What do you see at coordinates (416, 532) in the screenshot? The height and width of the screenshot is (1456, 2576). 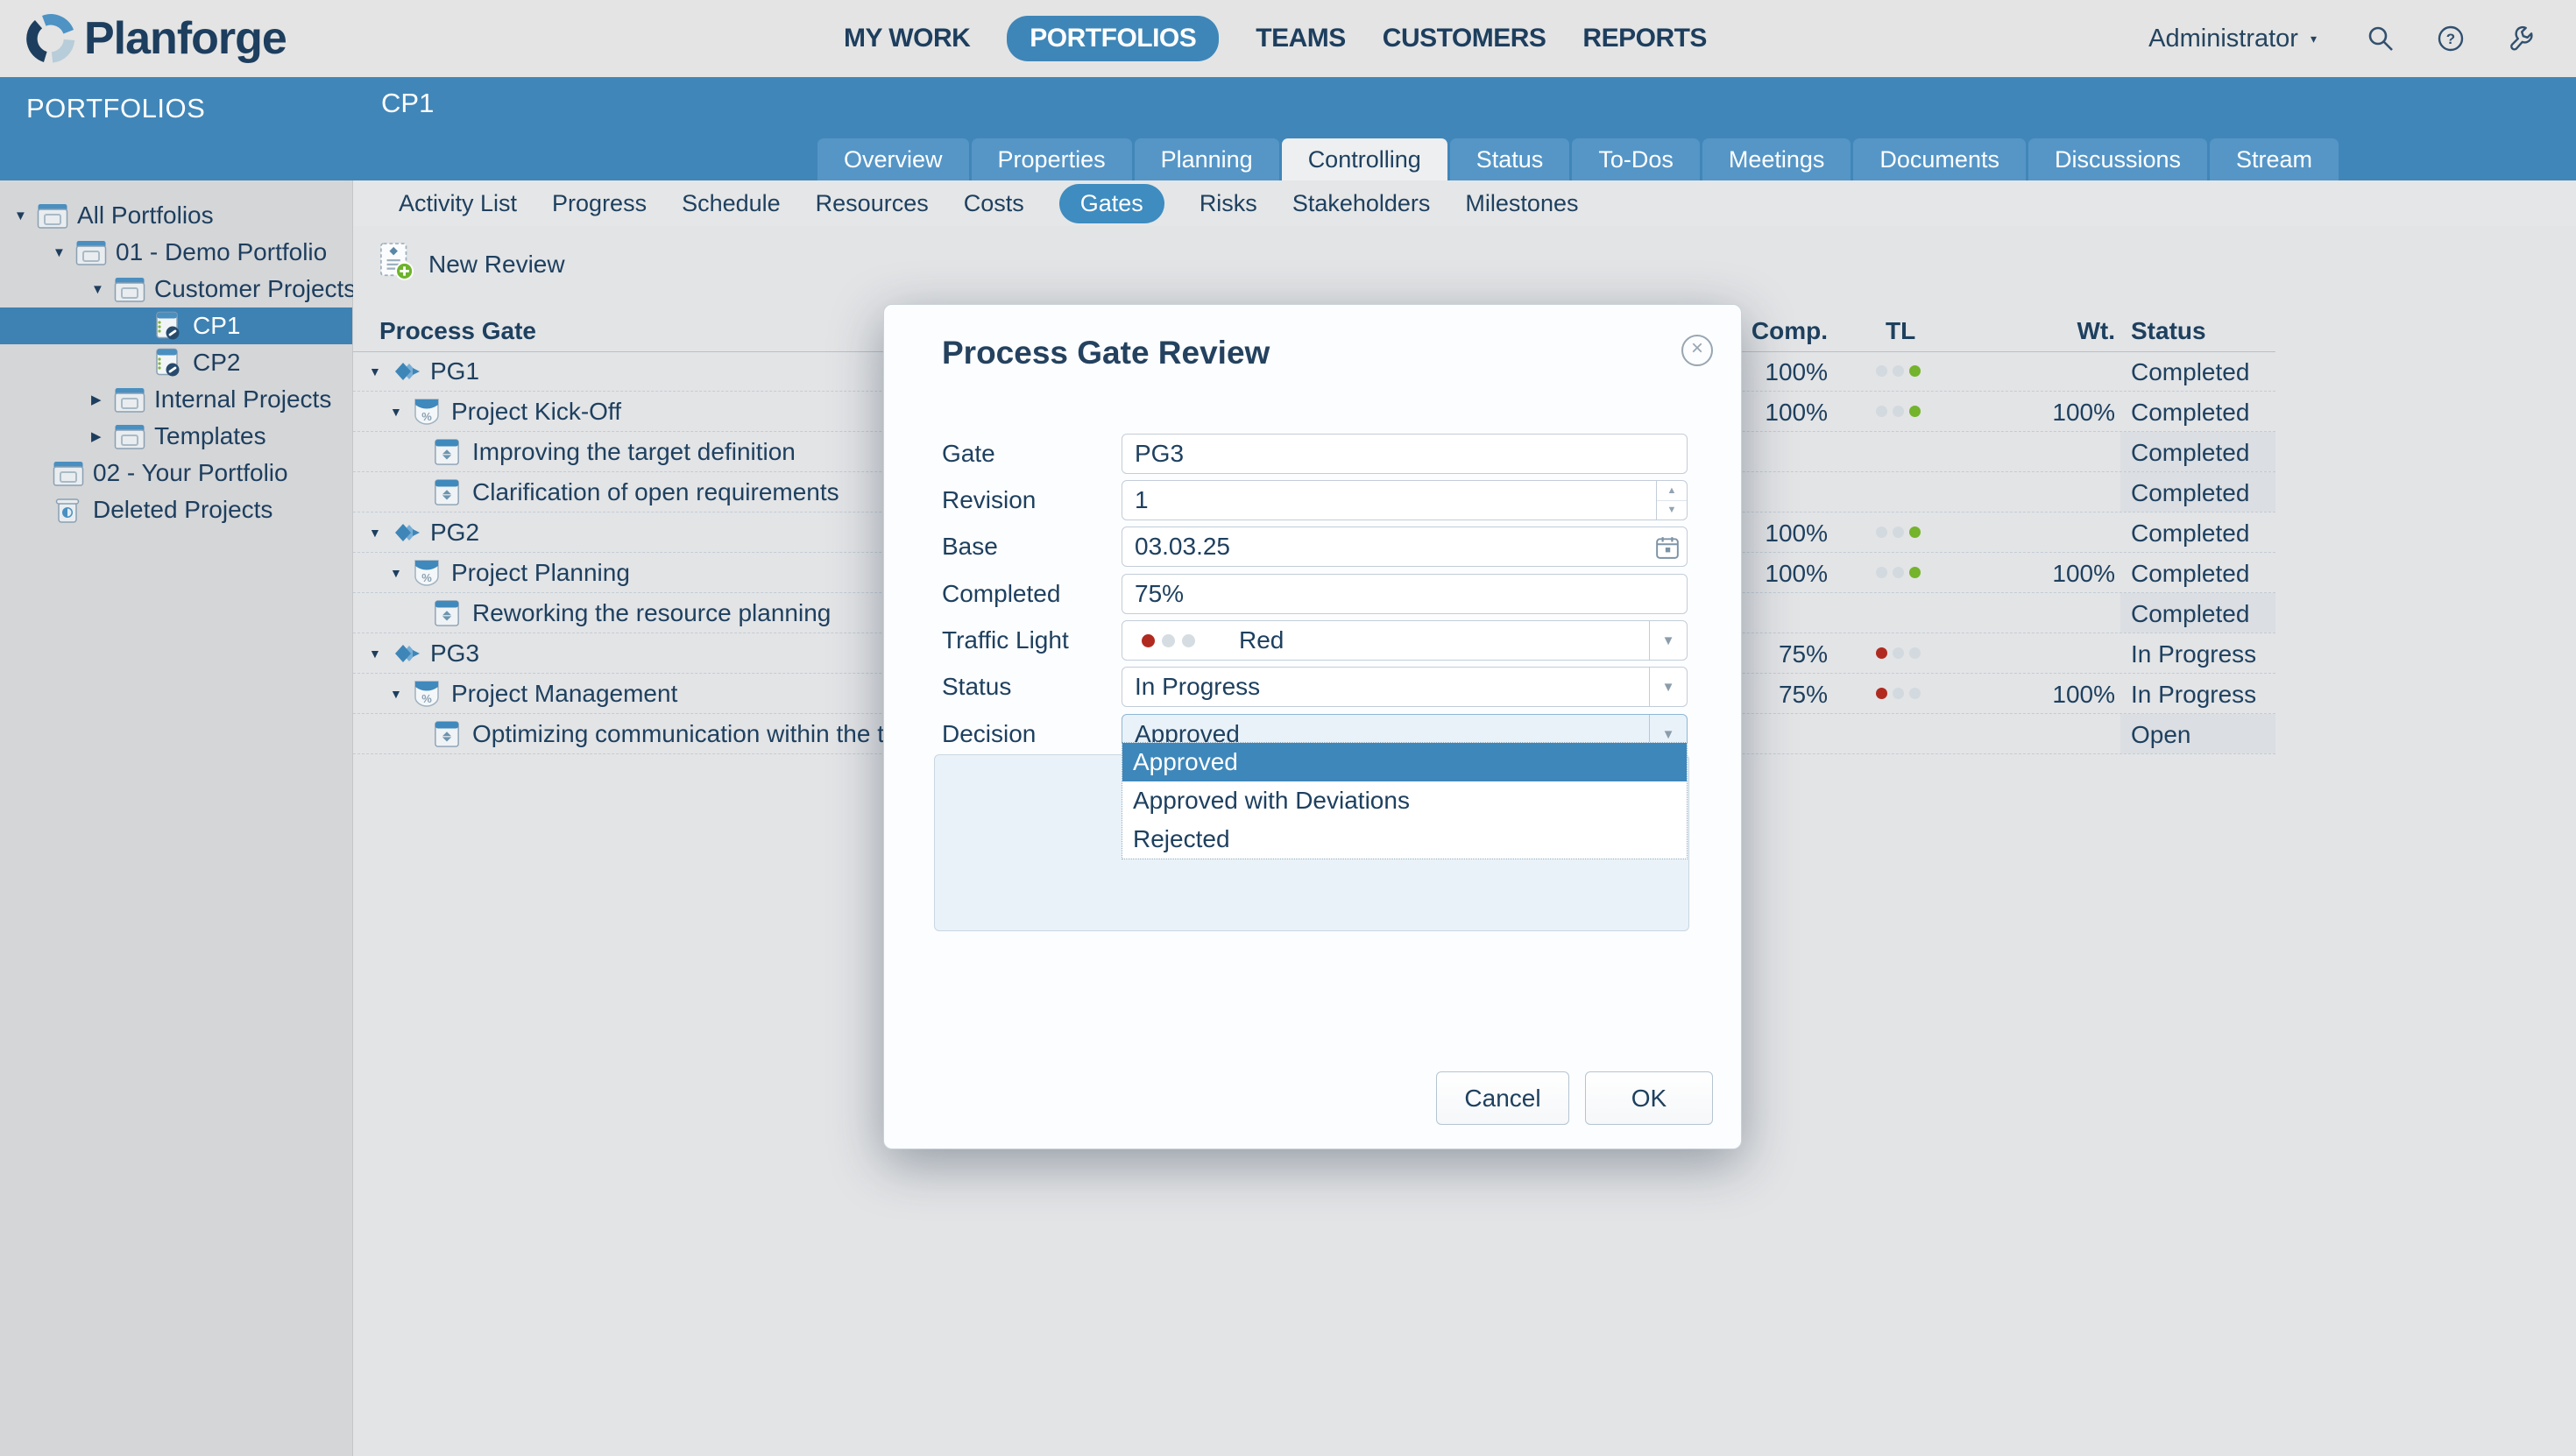 I see `row-tree-cell: ▼ PG2` at bounding box center [416, 532].